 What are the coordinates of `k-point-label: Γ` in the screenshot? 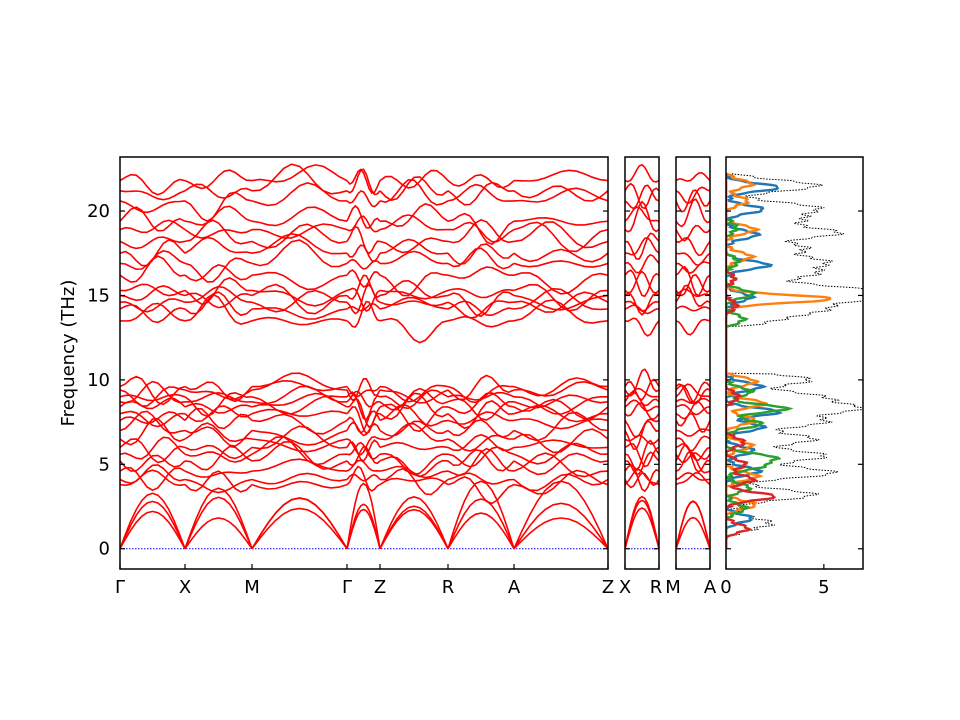 It's located at (347, 587).